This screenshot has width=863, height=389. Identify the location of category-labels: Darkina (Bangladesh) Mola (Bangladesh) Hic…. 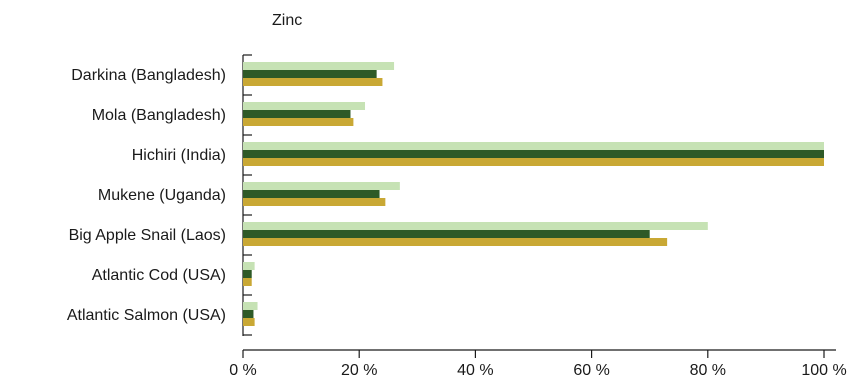
(146, 195).